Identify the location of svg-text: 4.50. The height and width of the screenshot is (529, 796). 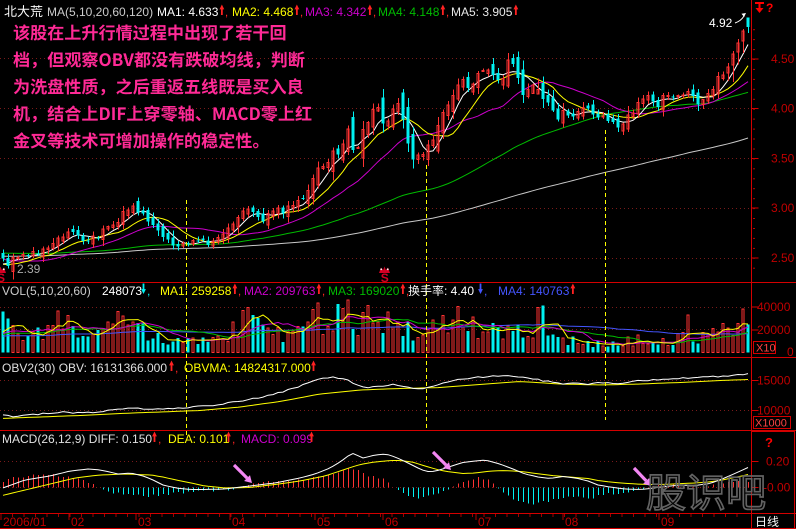
(783, 59).